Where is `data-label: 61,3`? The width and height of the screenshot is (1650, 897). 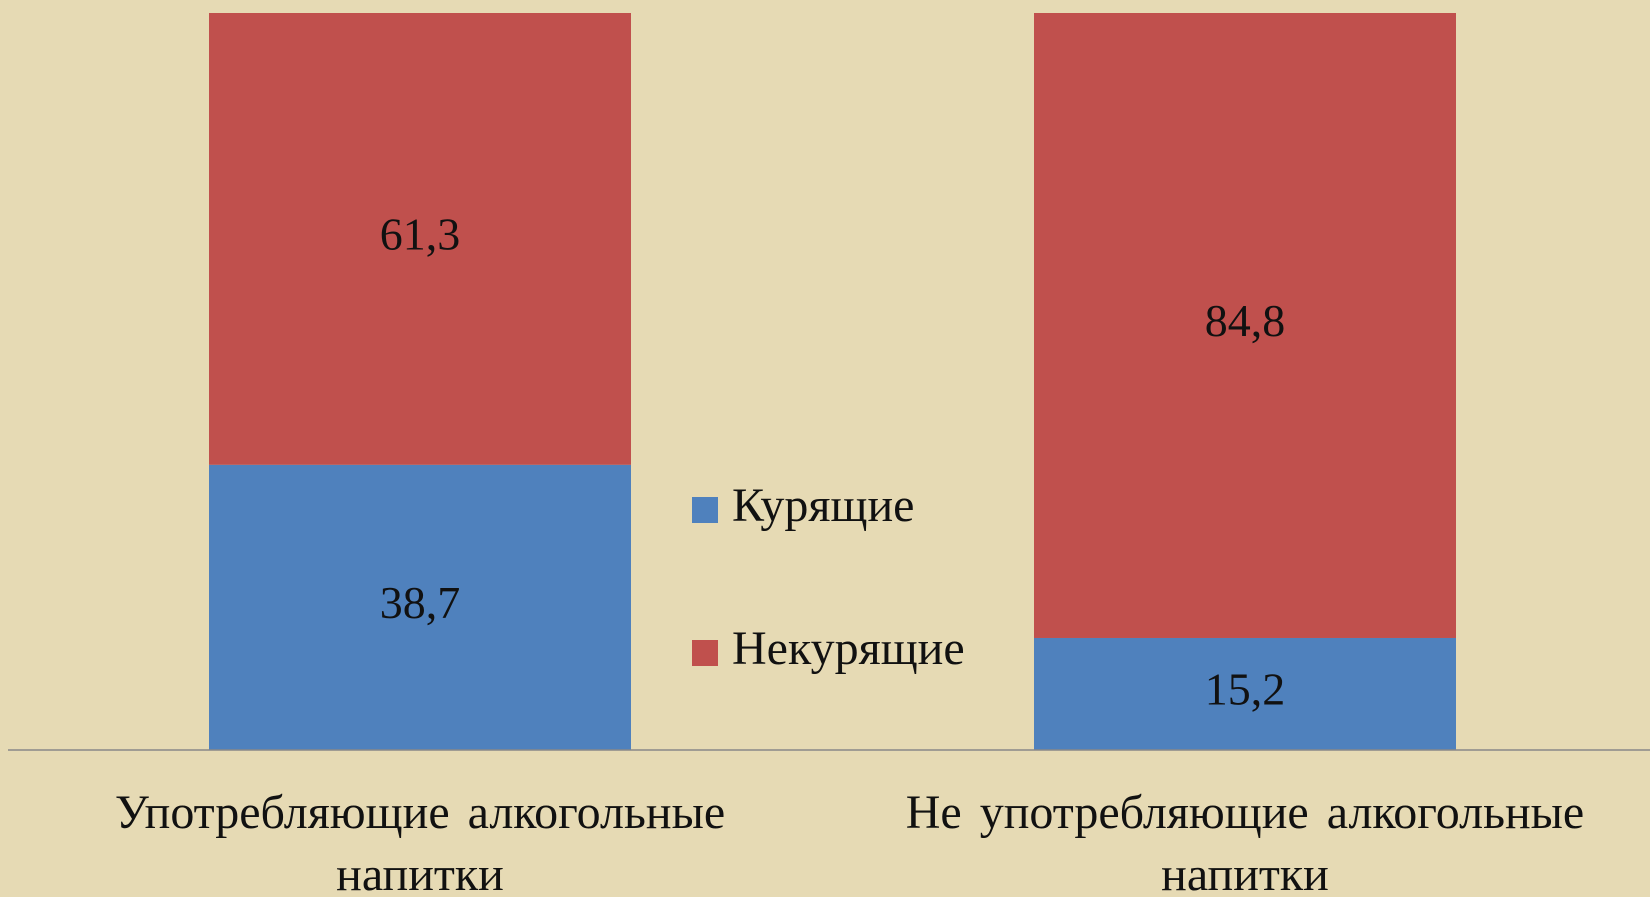
data-label: 61,3 is located at coordinates (420, 233).